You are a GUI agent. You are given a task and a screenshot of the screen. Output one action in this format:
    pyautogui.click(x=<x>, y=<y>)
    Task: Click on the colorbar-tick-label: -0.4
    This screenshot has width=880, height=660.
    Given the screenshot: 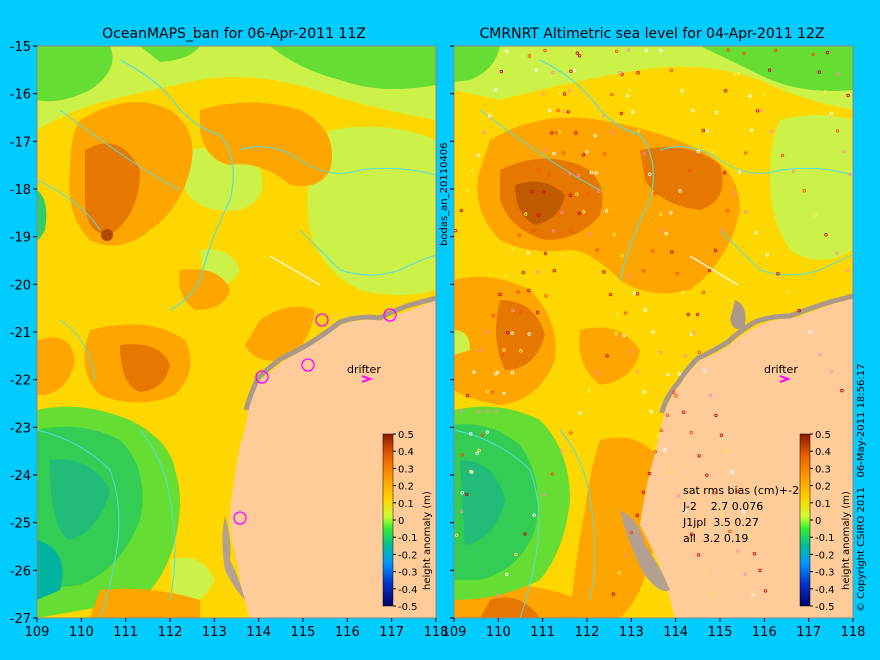 What is the action you would take?
    pyautogui.click(x=408, y=590)
    